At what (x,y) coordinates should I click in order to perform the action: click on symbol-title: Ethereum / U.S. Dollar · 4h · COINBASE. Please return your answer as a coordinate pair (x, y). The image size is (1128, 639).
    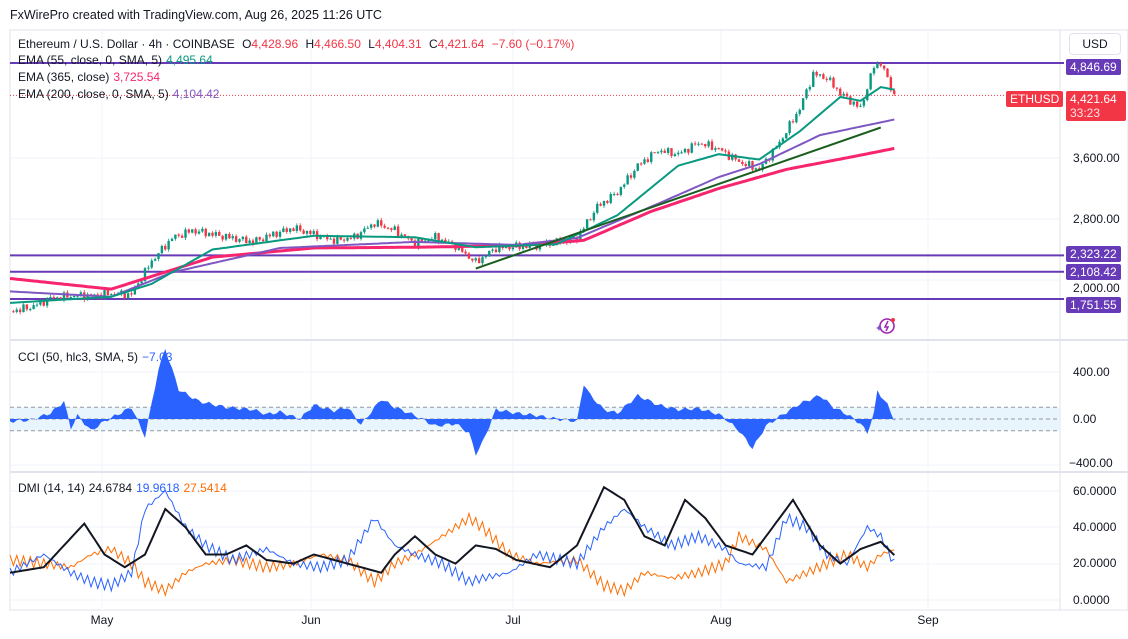
    Looking at the image, I should click on (126, 44).